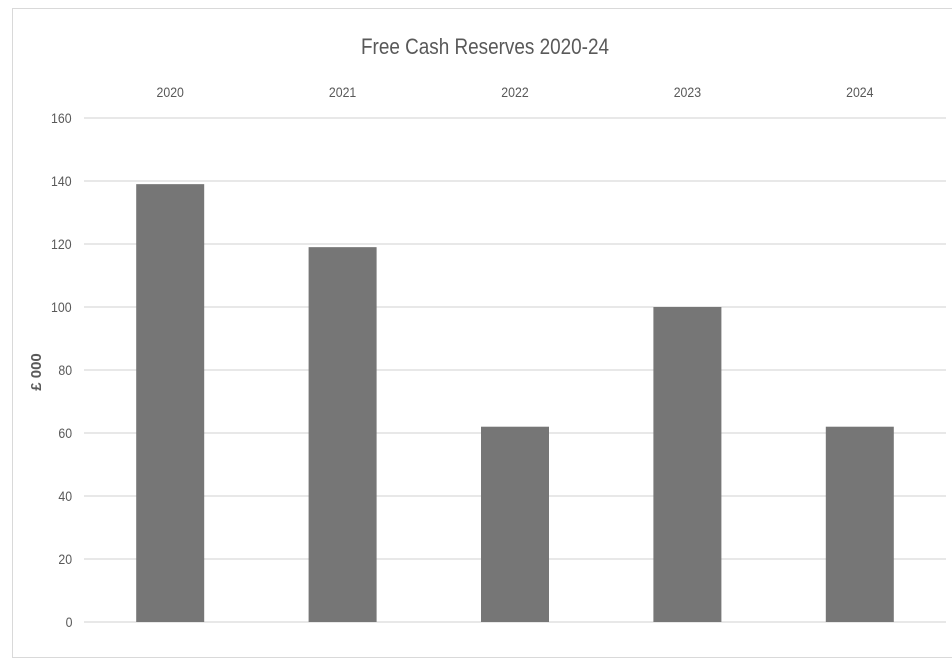 The image size is (952, 658). Describe the element at coordinates (69, 622) in the screenshot. I see `y-tick-label: 0` at that location.